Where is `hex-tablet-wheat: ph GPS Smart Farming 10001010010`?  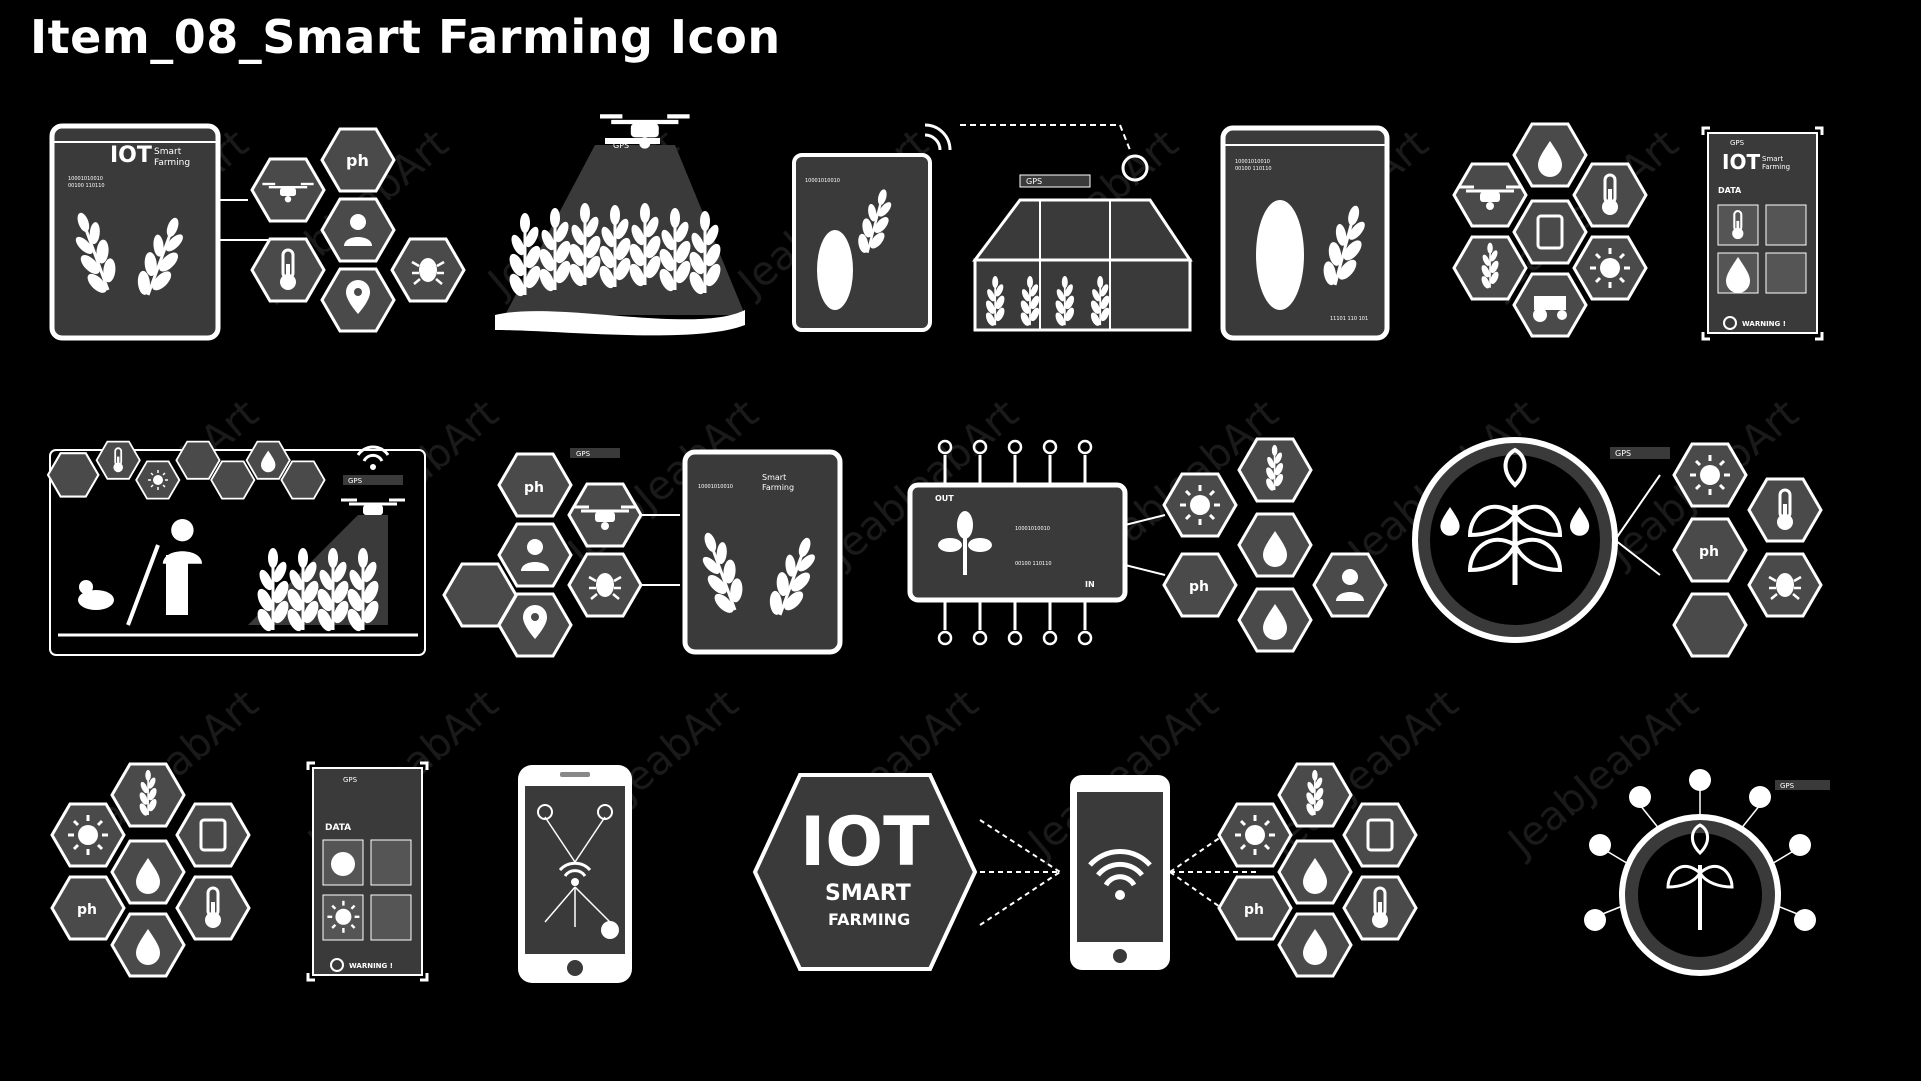 hex-tablet-wheat: ph GPS Smart Farming 10001010010 is located at coordinates (645, 550).